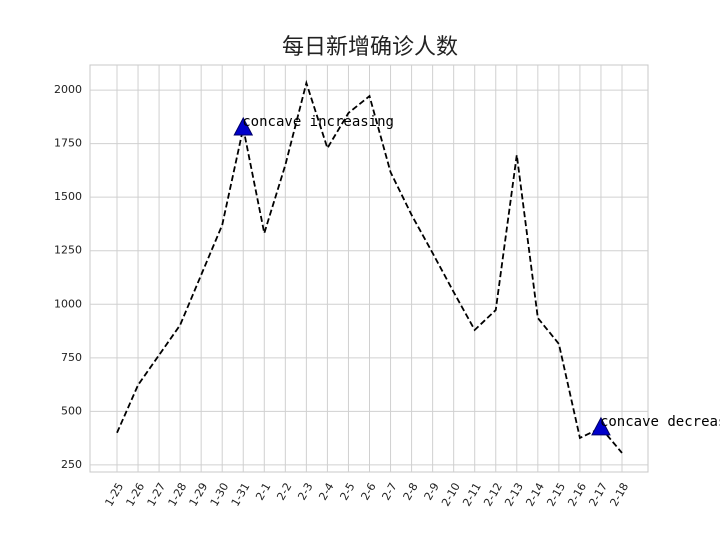 Image resolution: width=720 pixels, height=540 pixels. What do you see at coordinates (241, 495) in the screenshot?
I see `x-tick-label: 1-31` at bounding box center [241, 495].